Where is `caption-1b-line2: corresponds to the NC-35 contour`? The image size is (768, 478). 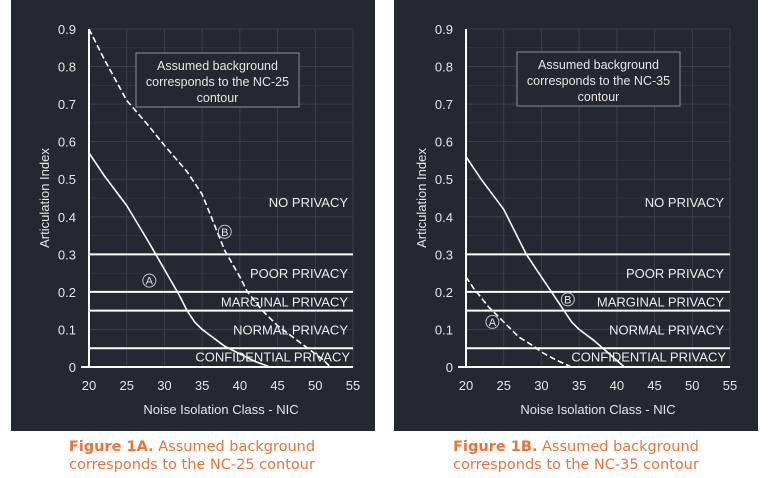 caption-1b-line2: corresponds to the NC-35 contour is located at coordinates (576, 465).